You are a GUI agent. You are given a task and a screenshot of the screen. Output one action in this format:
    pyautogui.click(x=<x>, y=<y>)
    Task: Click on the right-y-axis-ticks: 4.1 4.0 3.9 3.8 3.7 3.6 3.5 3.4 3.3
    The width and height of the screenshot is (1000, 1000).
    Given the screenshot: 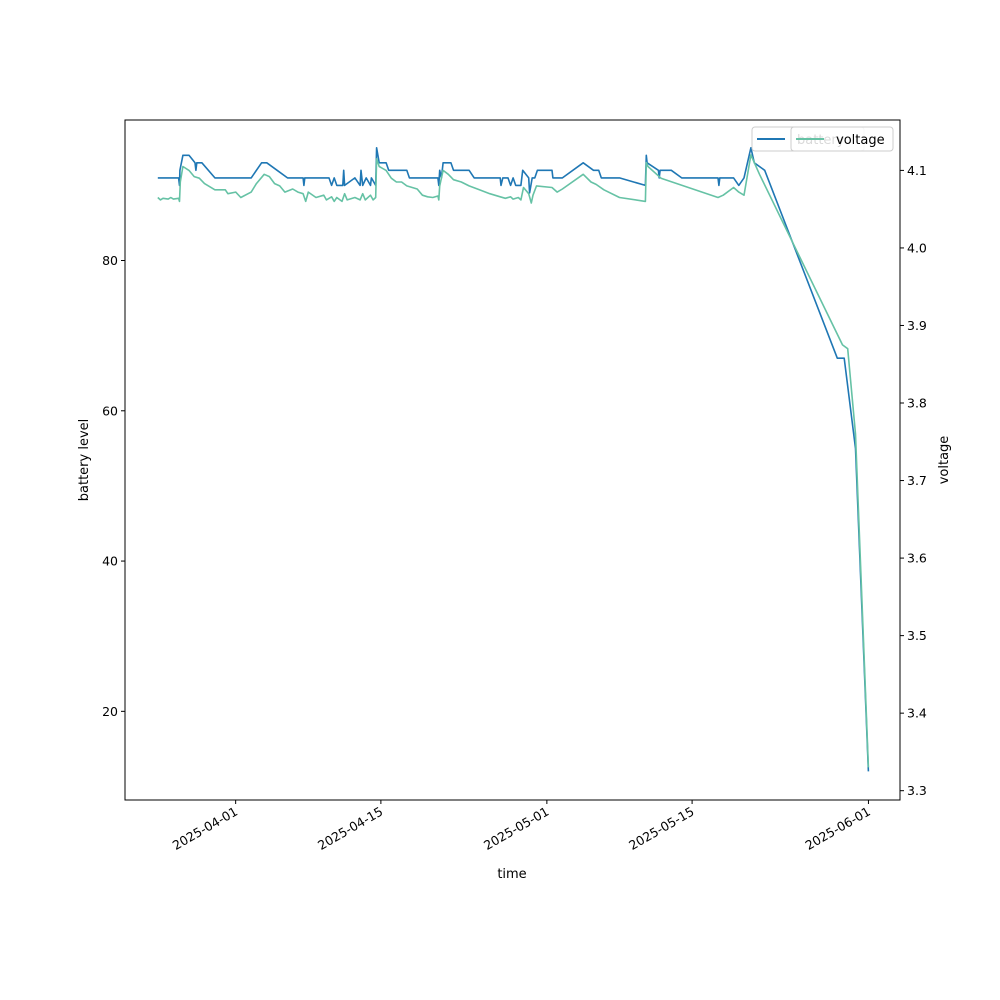 What is the action you would take?
    pyautogui.click(x=913, y=480)
    